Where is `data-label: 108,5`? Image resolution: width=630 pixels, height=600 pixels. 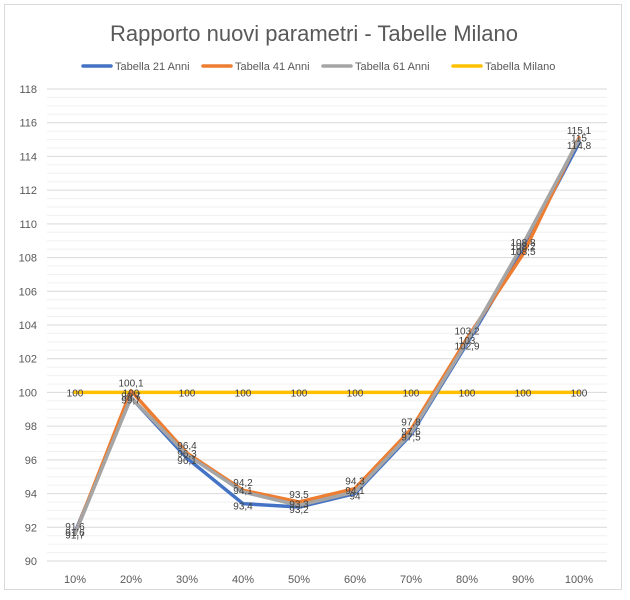
data-label: 108,5 is located at coordinates (522, 252).